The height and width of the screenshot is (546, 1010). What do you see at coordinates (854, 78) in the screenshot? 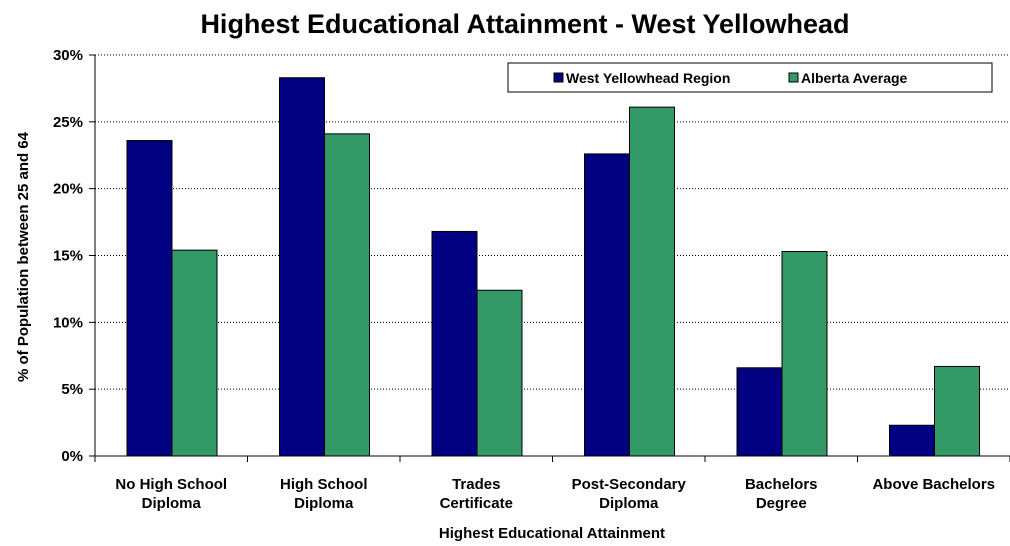
I see `legend-label: Alberta Average` at bounding box center [854, 78].